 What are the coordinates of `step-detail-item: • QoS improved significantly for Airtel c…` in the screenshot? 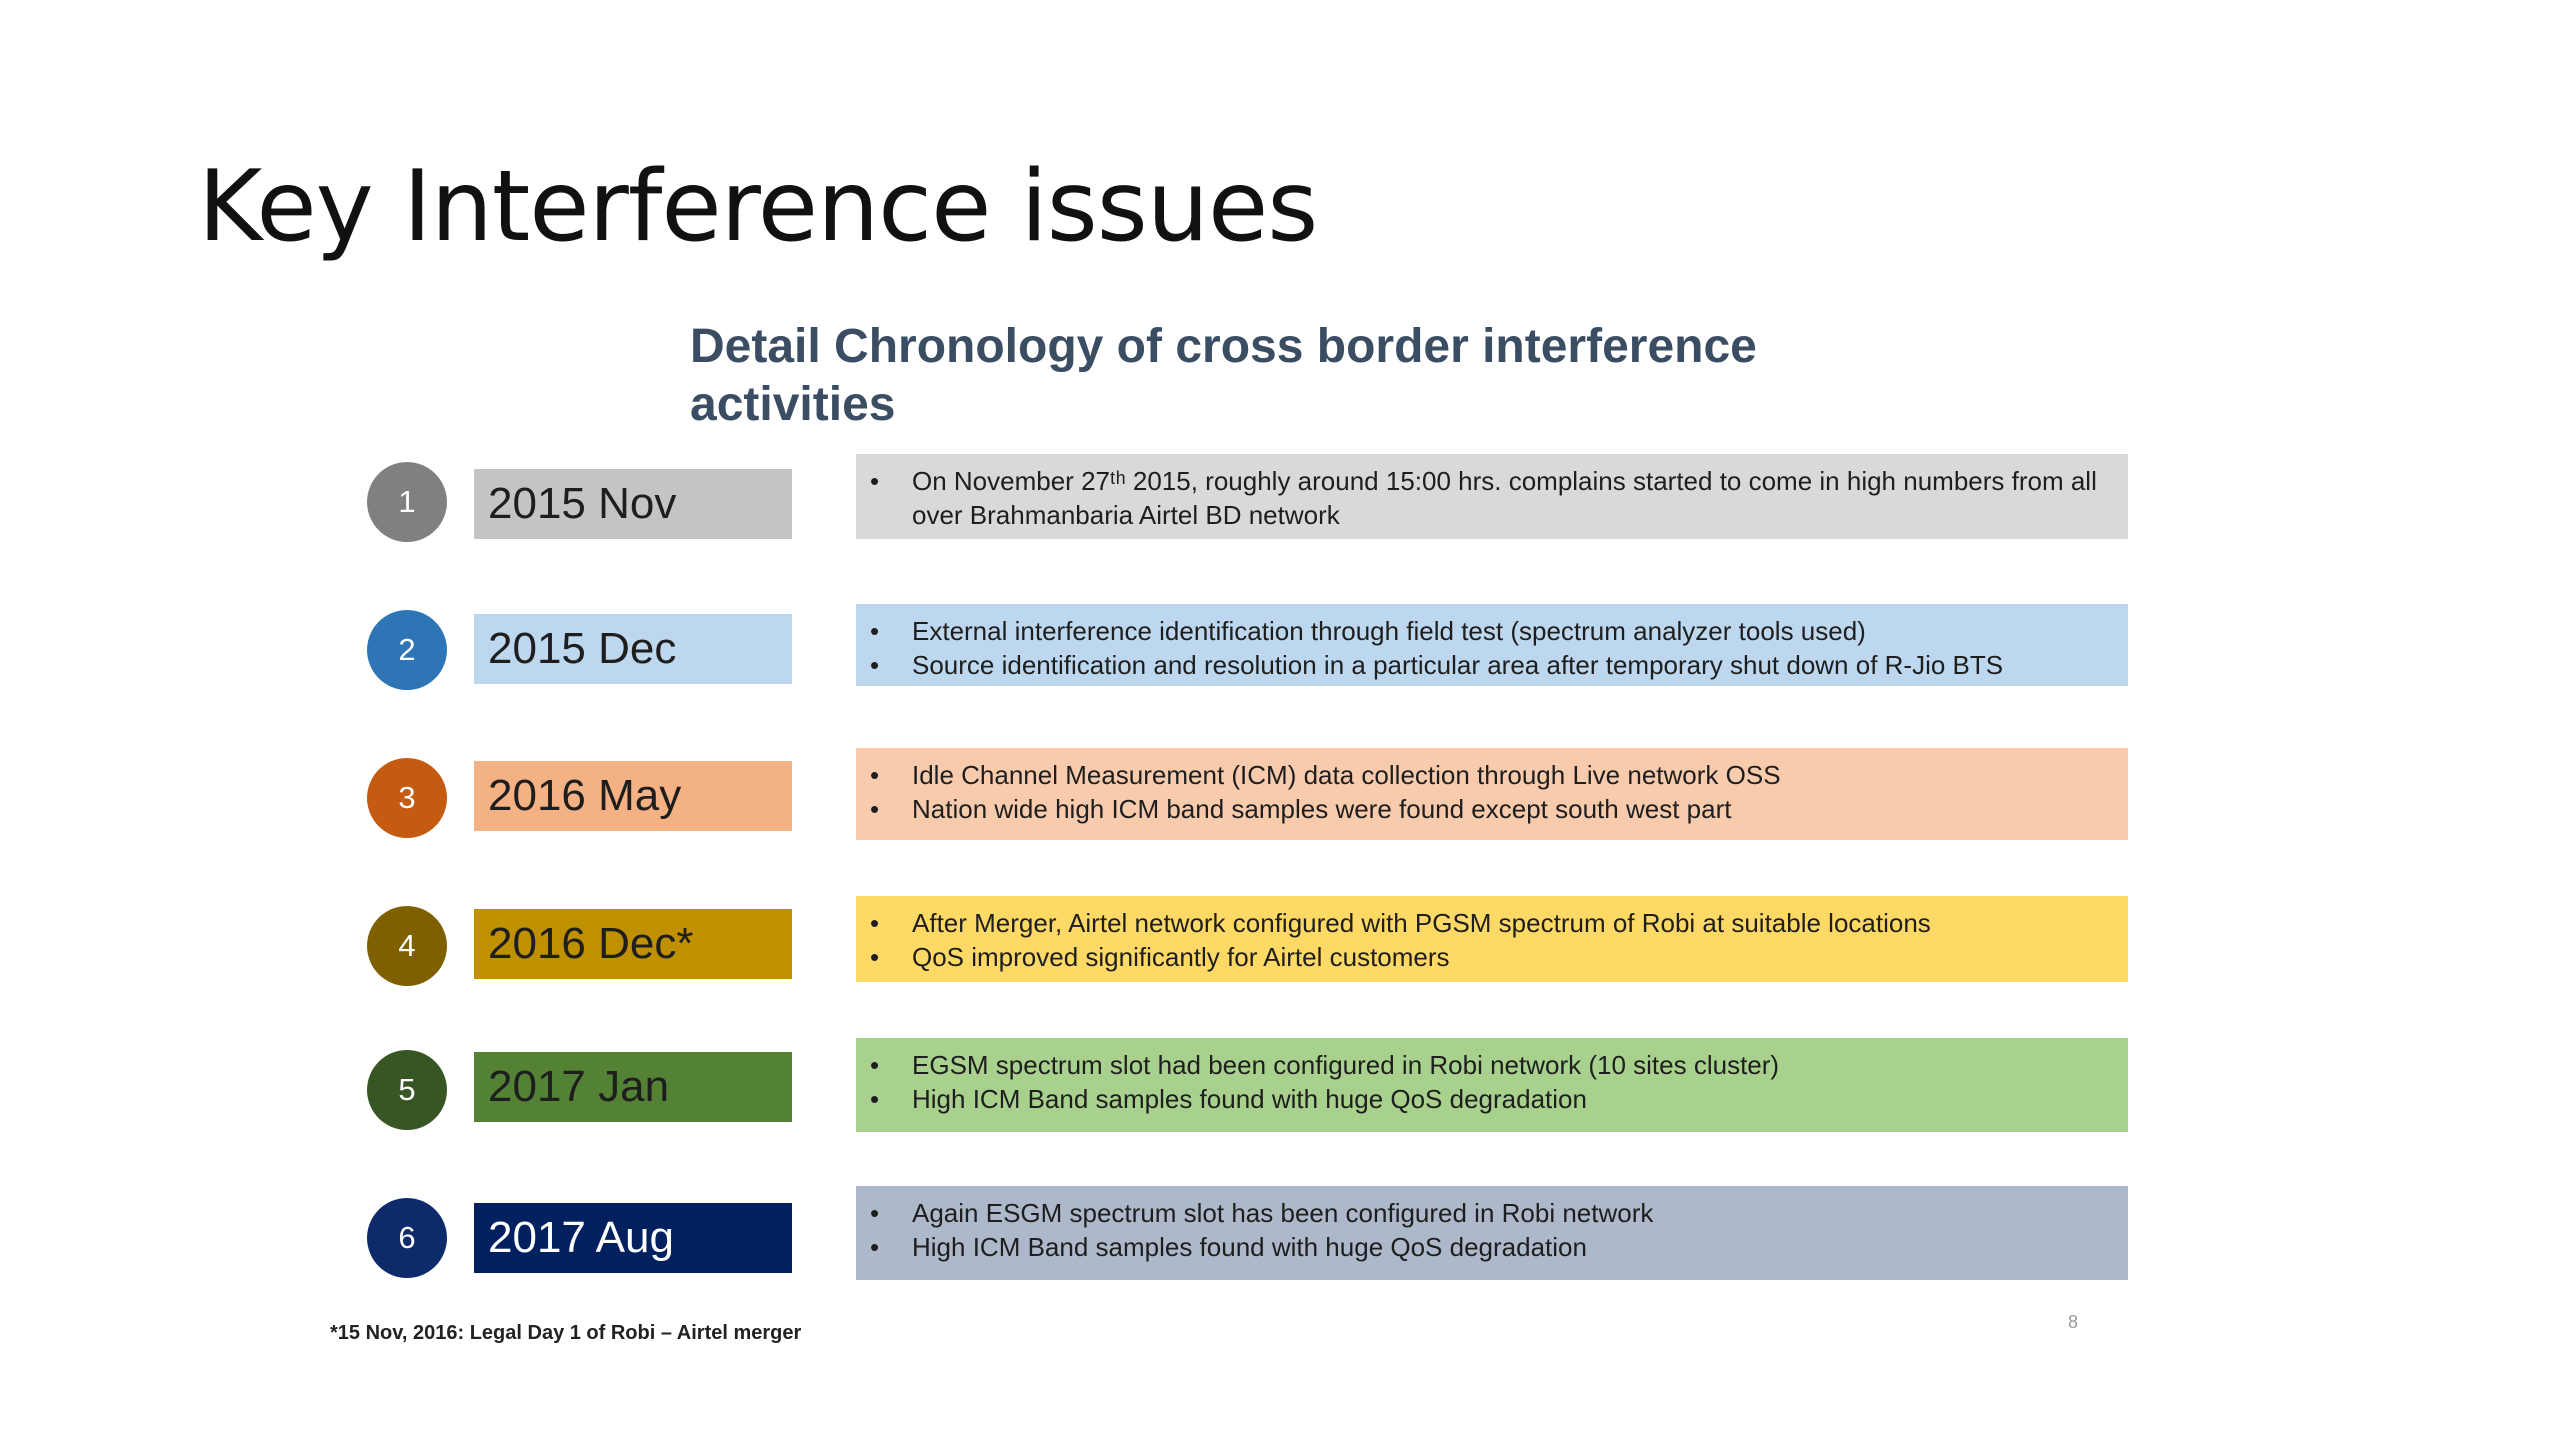 It's located at (1489, 957).